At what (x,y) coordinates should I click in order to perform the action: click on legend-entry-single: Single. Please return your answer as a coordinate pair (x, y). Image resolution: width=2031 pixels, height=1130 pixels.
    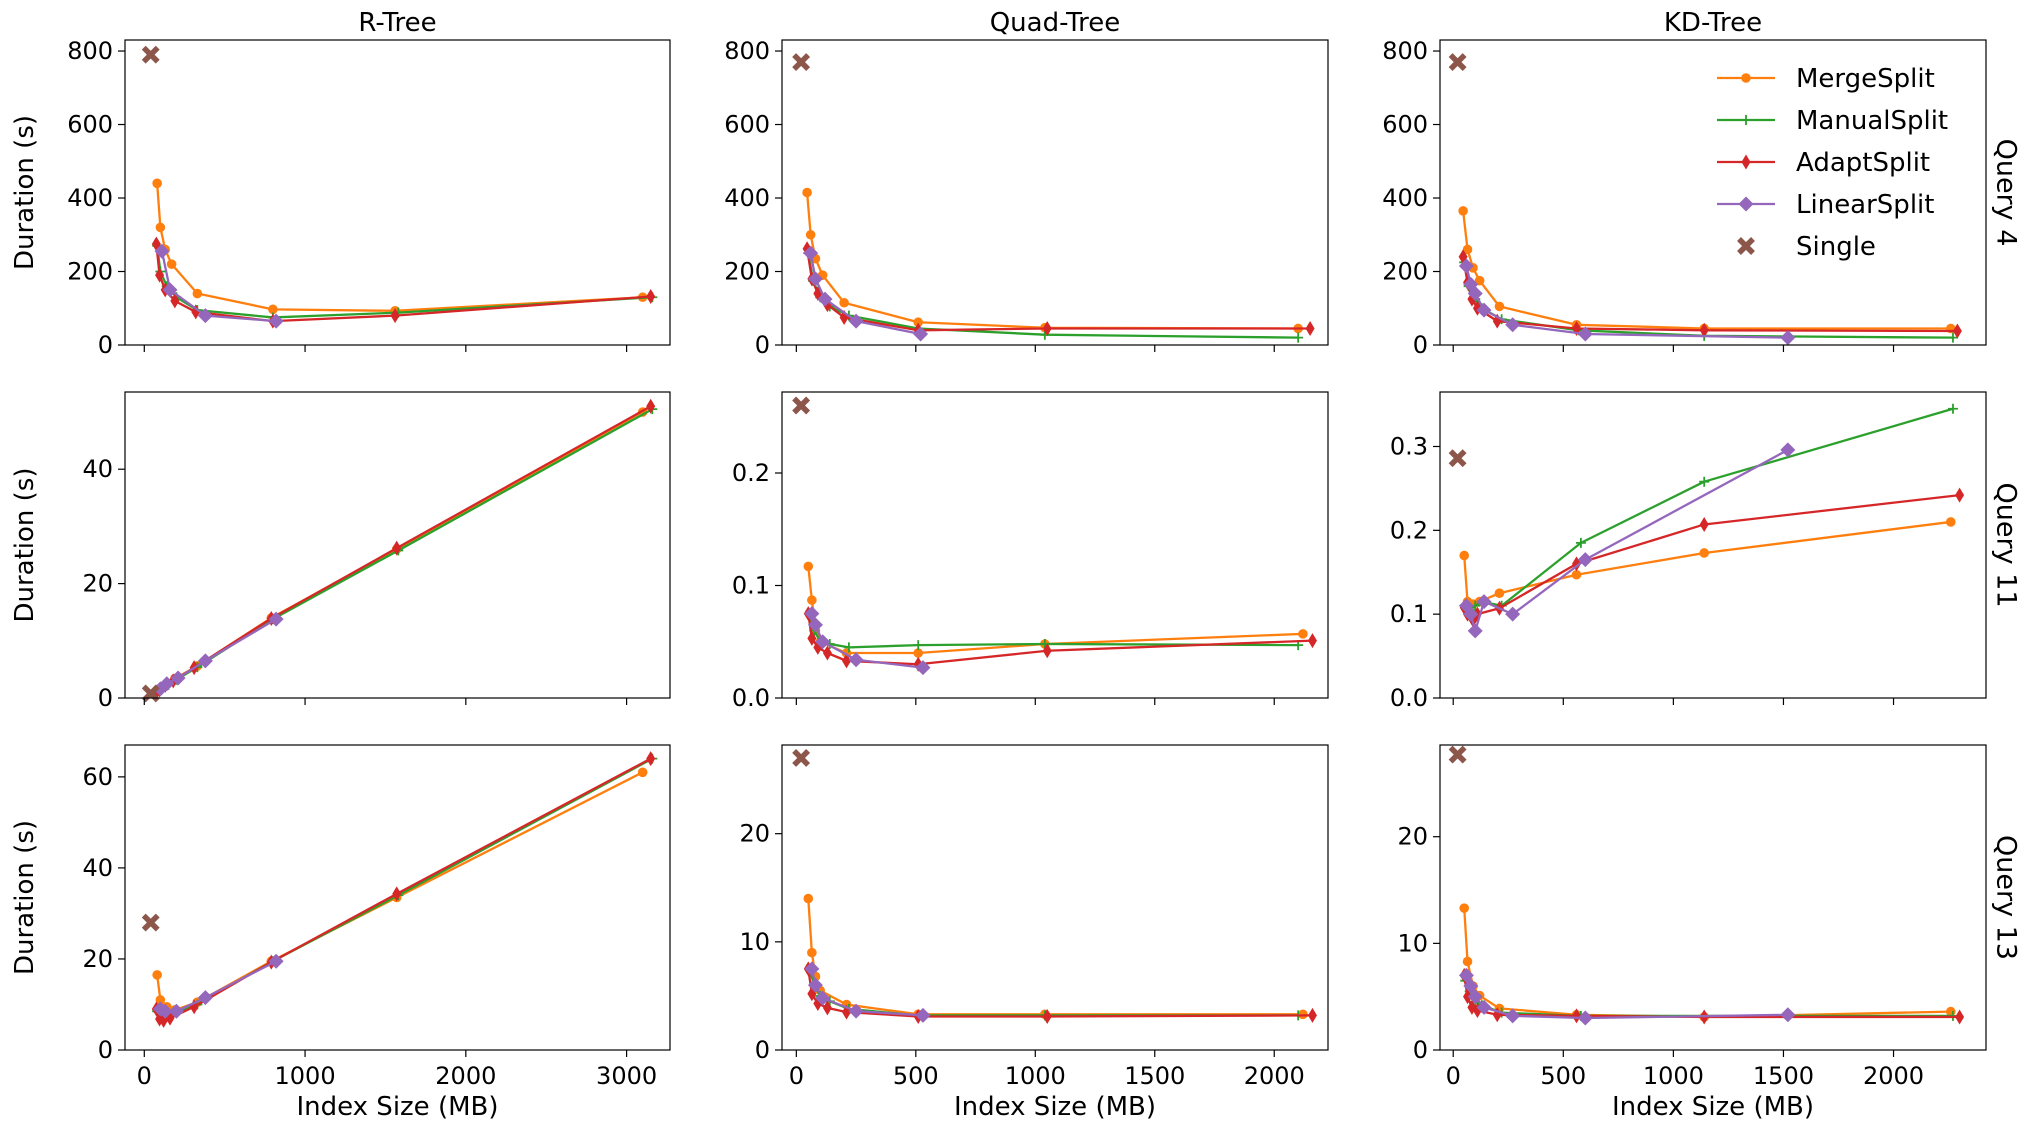
    Looking at the image, I should click on (1806, 247).